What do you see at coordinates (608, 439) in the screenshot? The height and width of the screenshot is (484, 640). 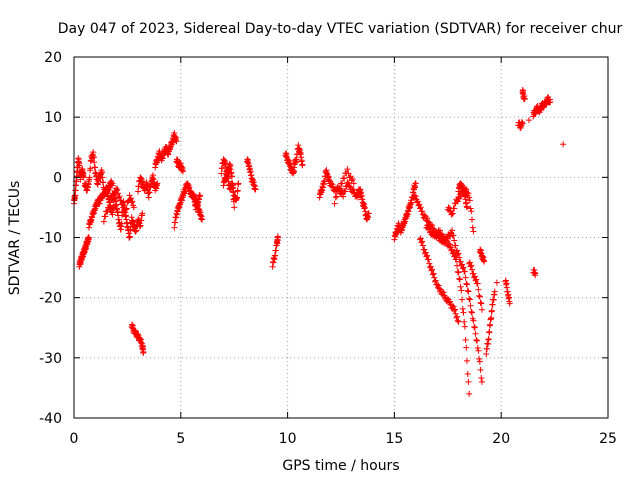 I see `x-tick-label: 25` at bounding box center [608, 439].